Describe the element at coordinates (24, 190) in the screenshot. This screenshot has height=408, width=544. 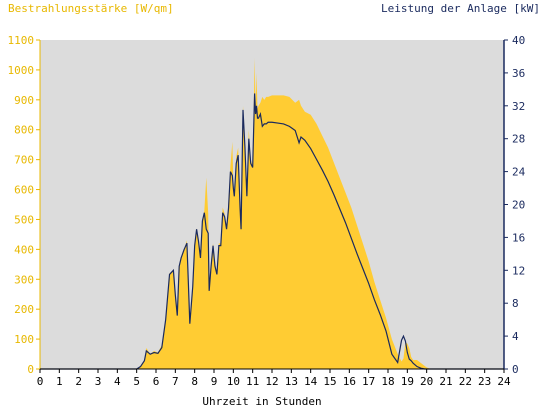
I see `left-tick-label: 600` at that location.